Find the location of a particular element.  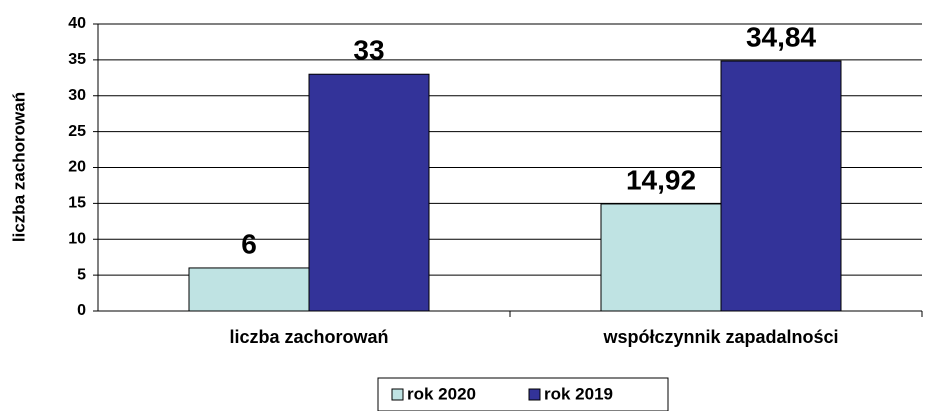

y-axis-label: liczba zachorowań is located at coordinates (18, 167).